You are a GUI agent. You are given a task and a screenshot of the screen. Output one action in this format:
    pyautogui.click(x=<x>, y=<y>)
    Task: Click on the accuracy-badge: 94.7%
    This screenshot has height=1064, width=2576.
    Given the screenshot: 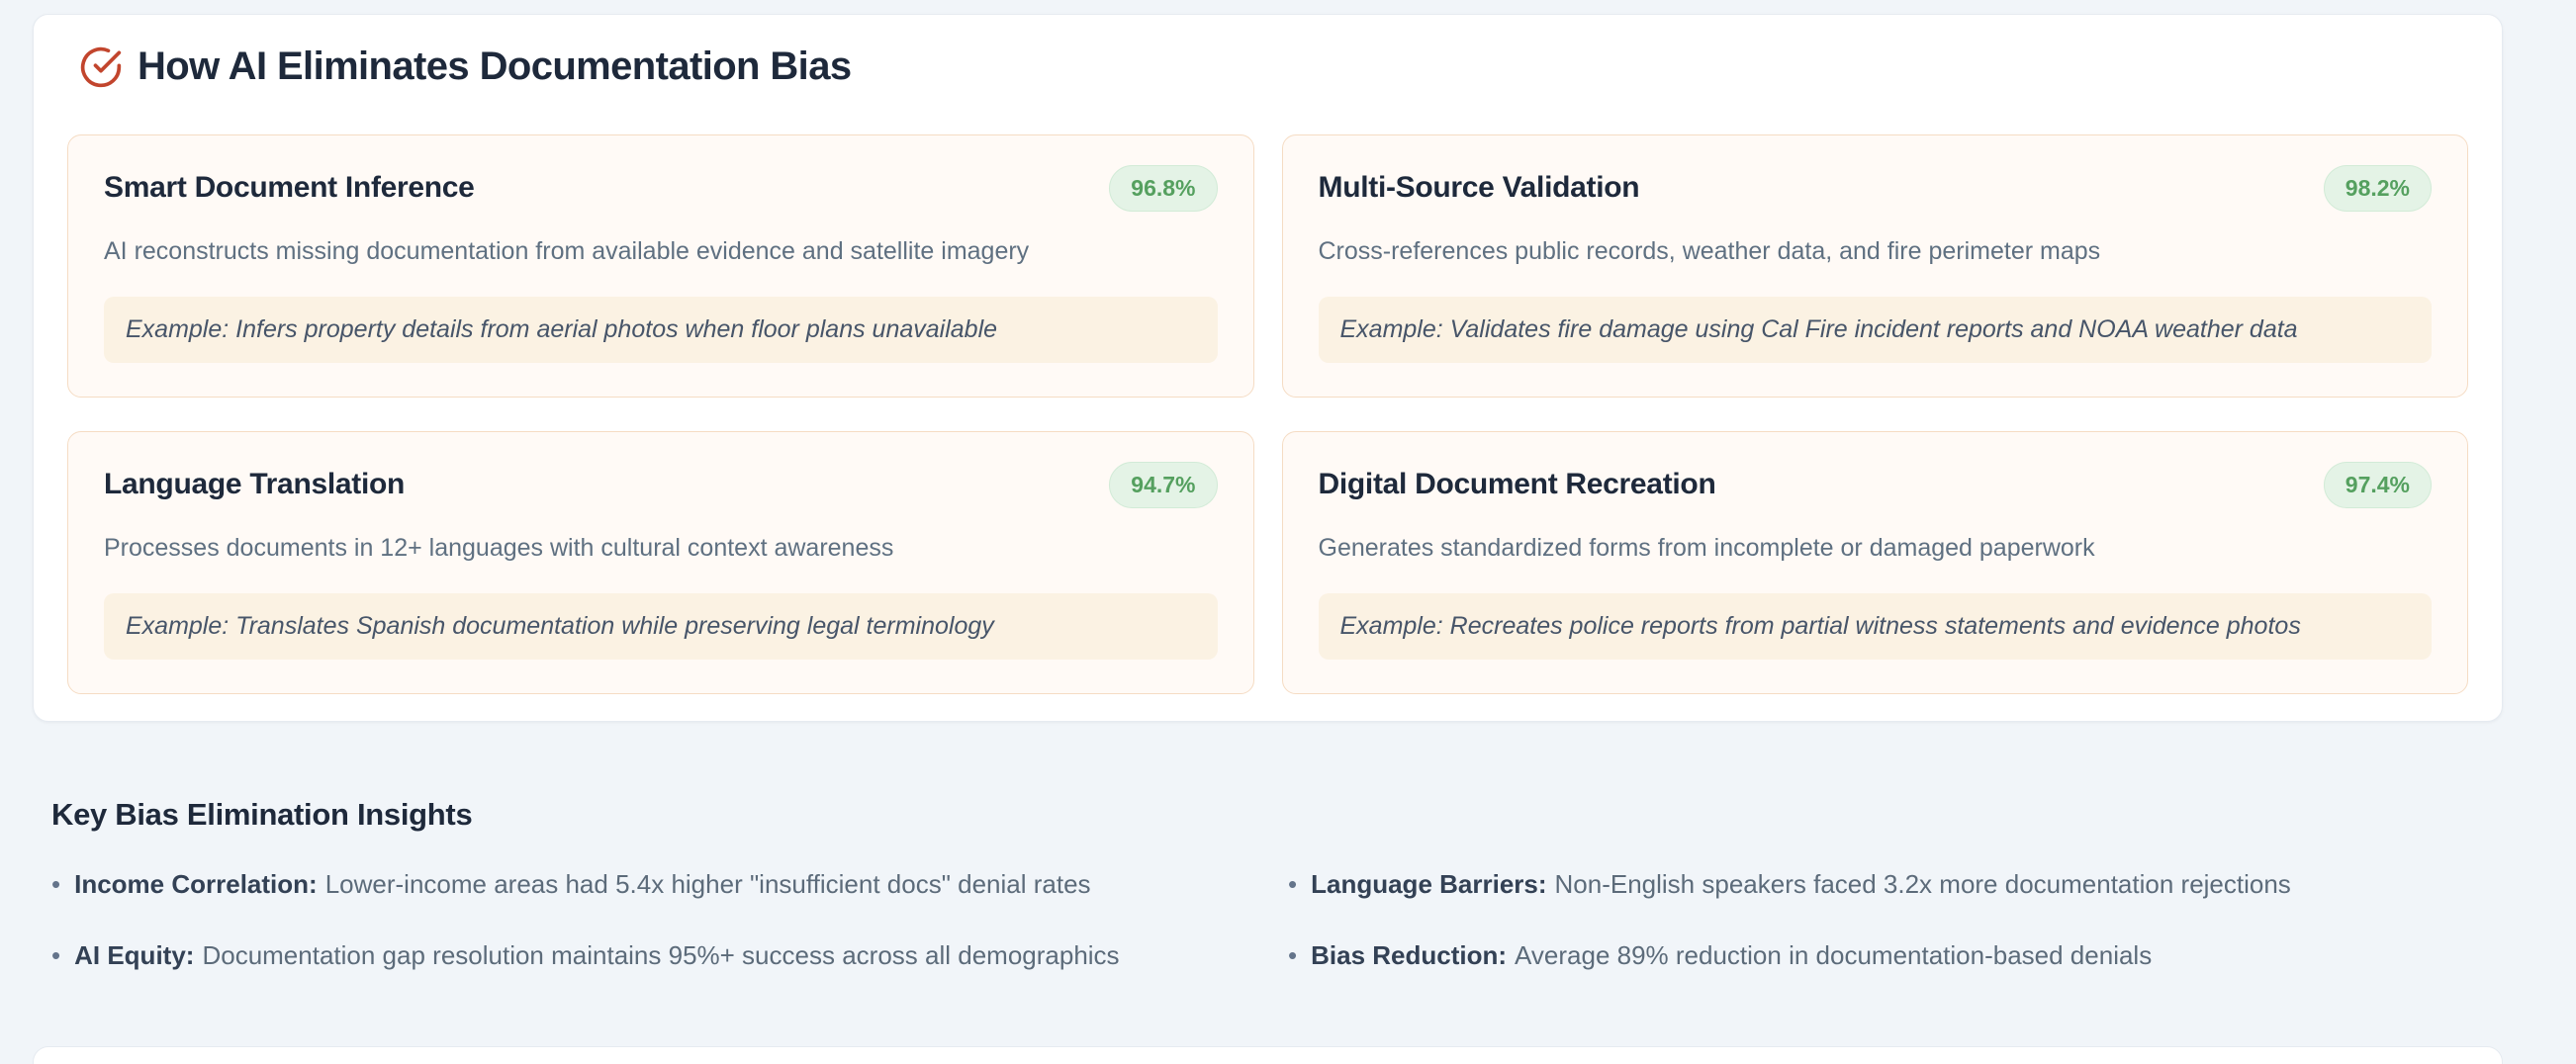 What is the action you would take?
    pyautogui.click(x=1163, y=484)
    